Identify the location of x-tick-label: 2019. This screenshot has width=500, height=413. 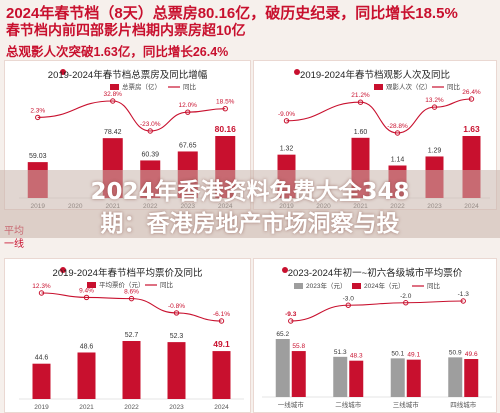
(41, 407).